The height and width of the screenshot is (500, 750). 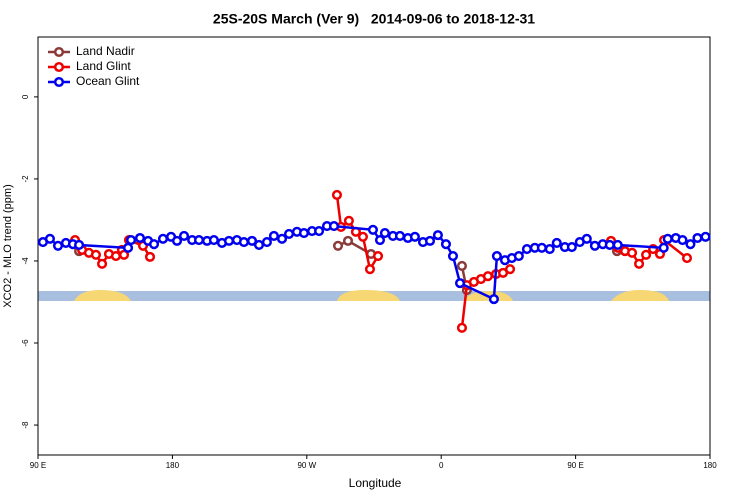 I want to click on y-tick-label: -6, so click(x=25, y=343).